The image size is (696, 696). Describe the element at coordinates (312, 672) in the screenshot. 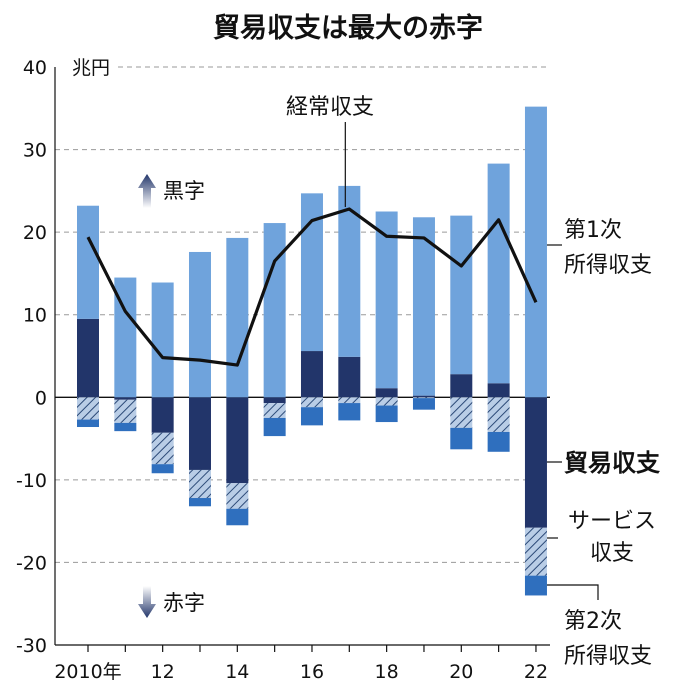

I see `x-tick-label: 16` at that location.